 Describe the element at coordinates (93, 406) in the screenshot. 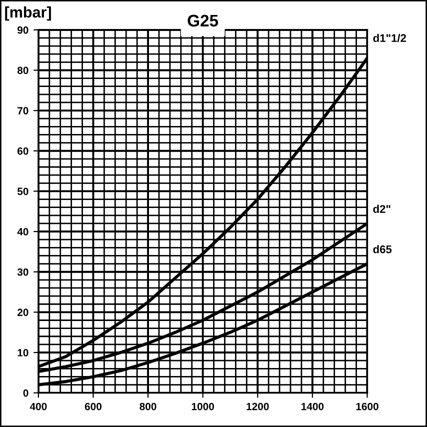

I see `x-tick-label: 600` at that location.